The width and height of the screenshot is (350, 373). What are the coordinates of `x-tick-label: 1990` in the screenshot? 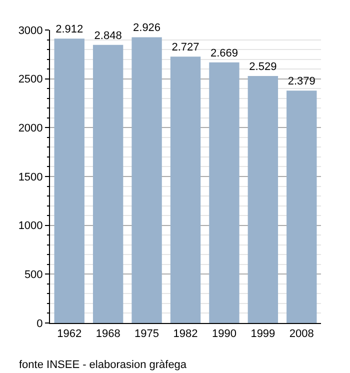 It's located at (224, 334).